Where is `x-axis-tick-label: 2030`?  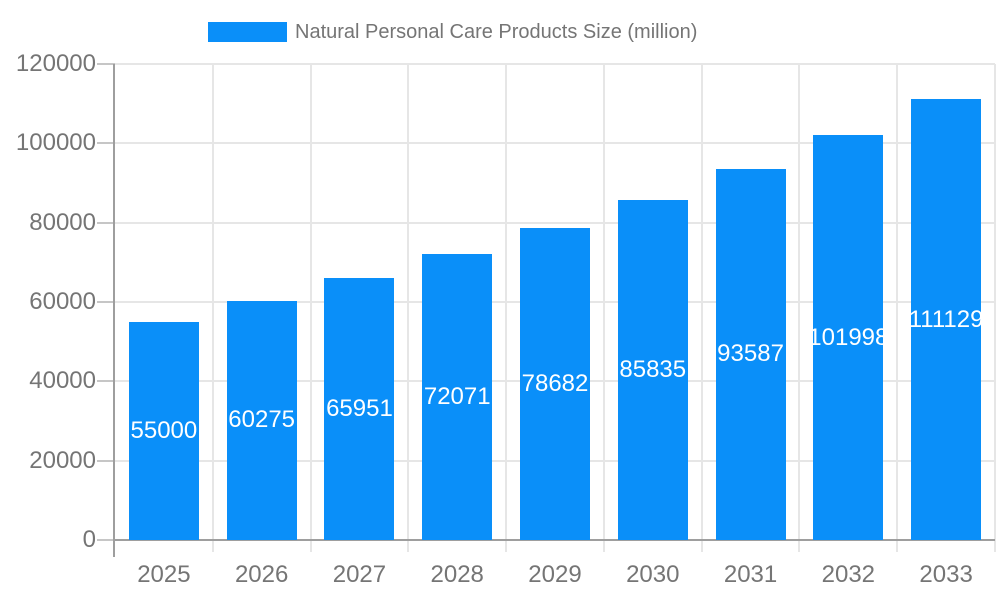
x-axis-tick-label: 2030 is located at coordinates (653, 574).